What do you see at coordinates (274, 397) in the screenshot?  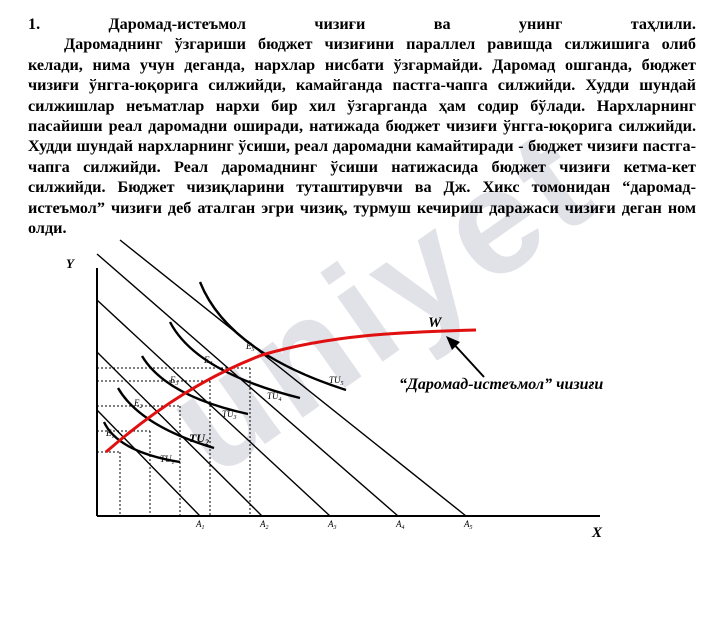 I see `indifference-label-tu4: TU4` at bounding box center [274, 397].